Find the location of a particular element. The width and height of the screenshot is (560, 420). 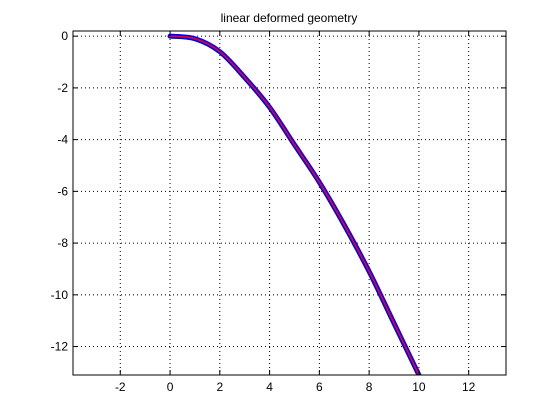

y-tick-label: -6 is located at coordinates (62, 191).